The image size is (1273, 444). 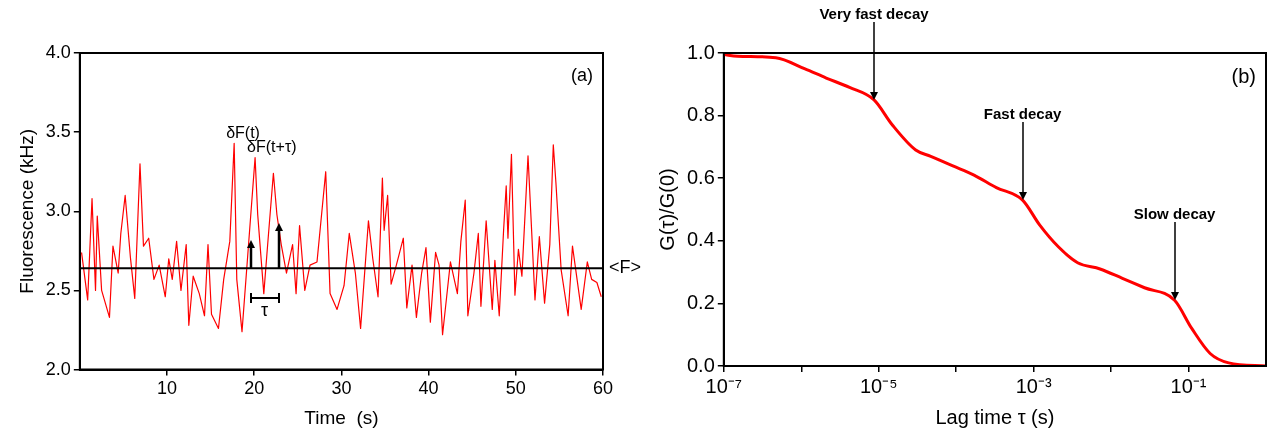 What do you see at coordinates (58, 210) in the screenshot?
I see `y-tick-label: 3.0` at bounding box center [58, 210].